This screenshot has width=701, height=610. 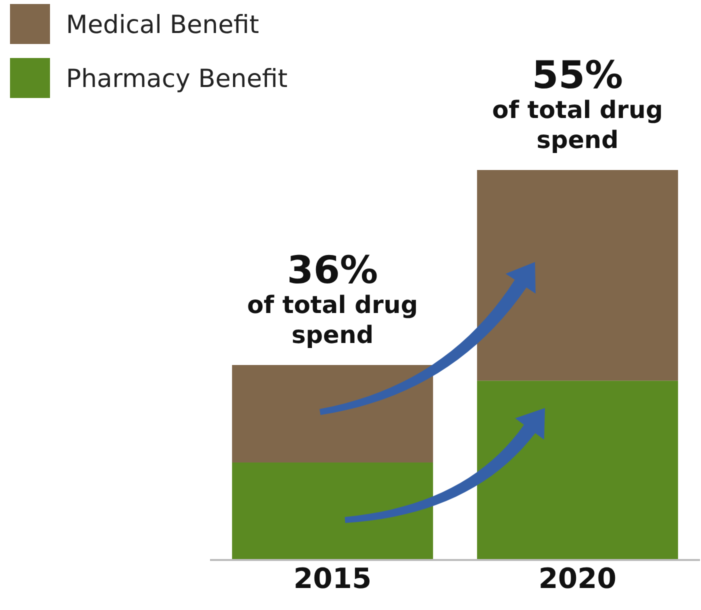 I want to click on annotation: 55%, so click(x=577, y=75).